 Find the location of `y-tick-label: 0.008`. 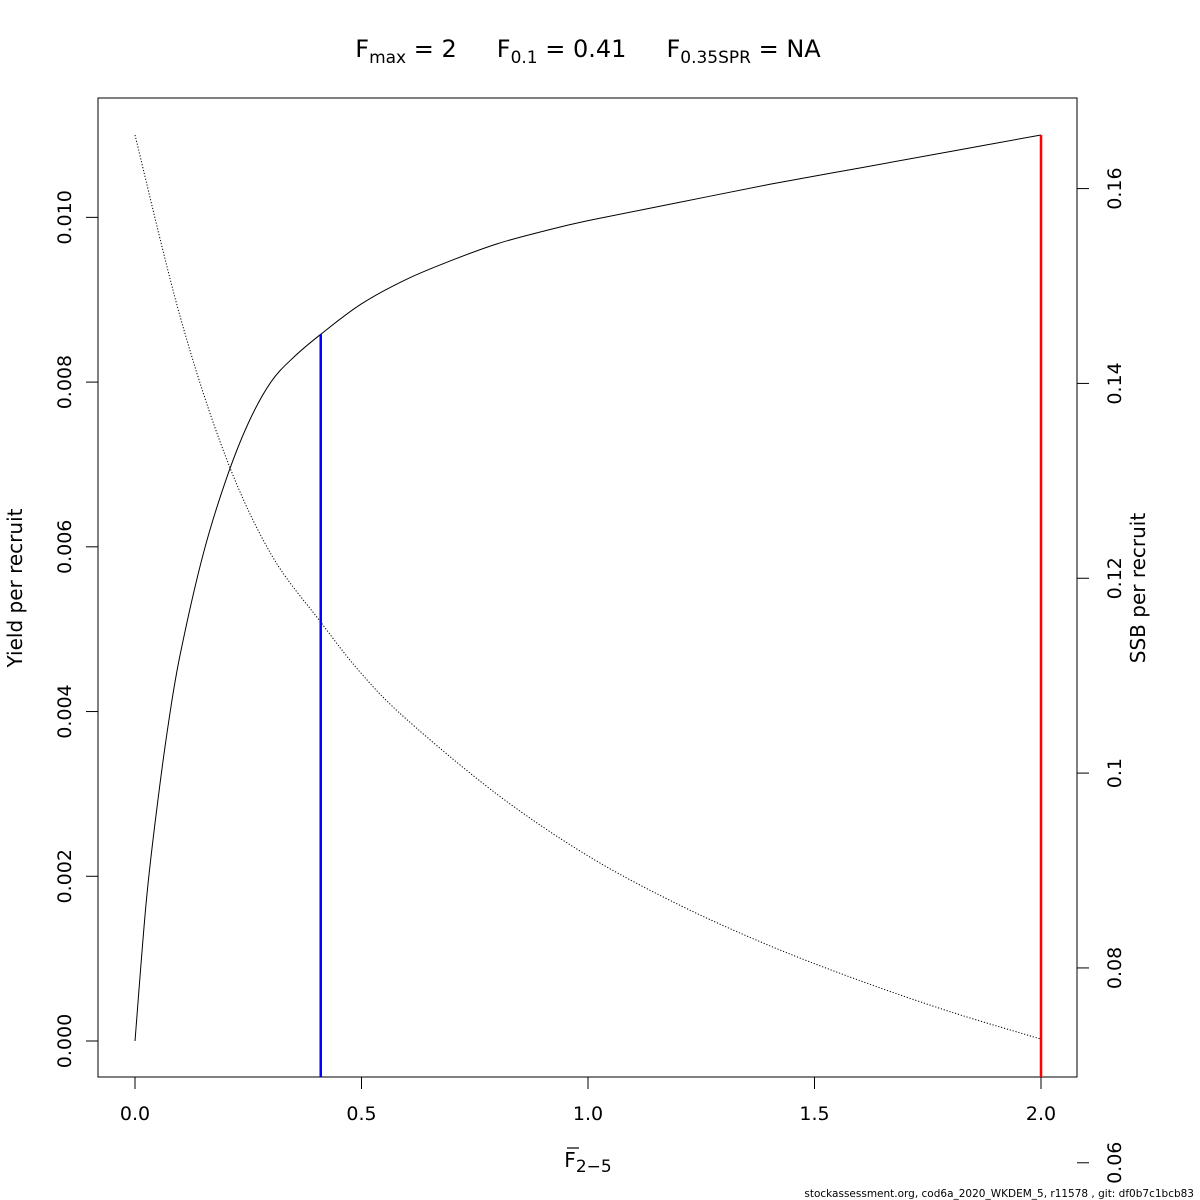

y-tick-label: 0.008 is located at coordinates (65, 382).